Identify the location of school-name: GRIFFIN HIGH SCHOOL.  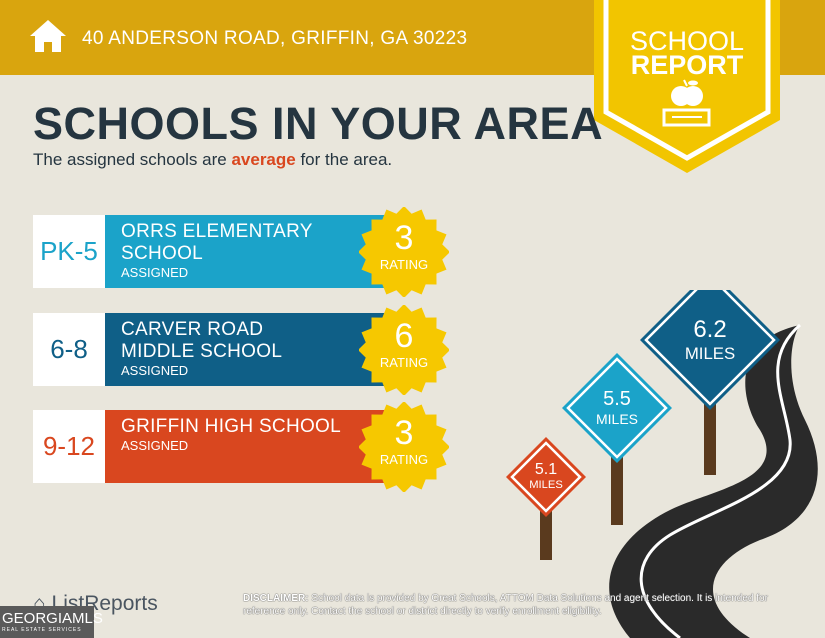
(231, 426).